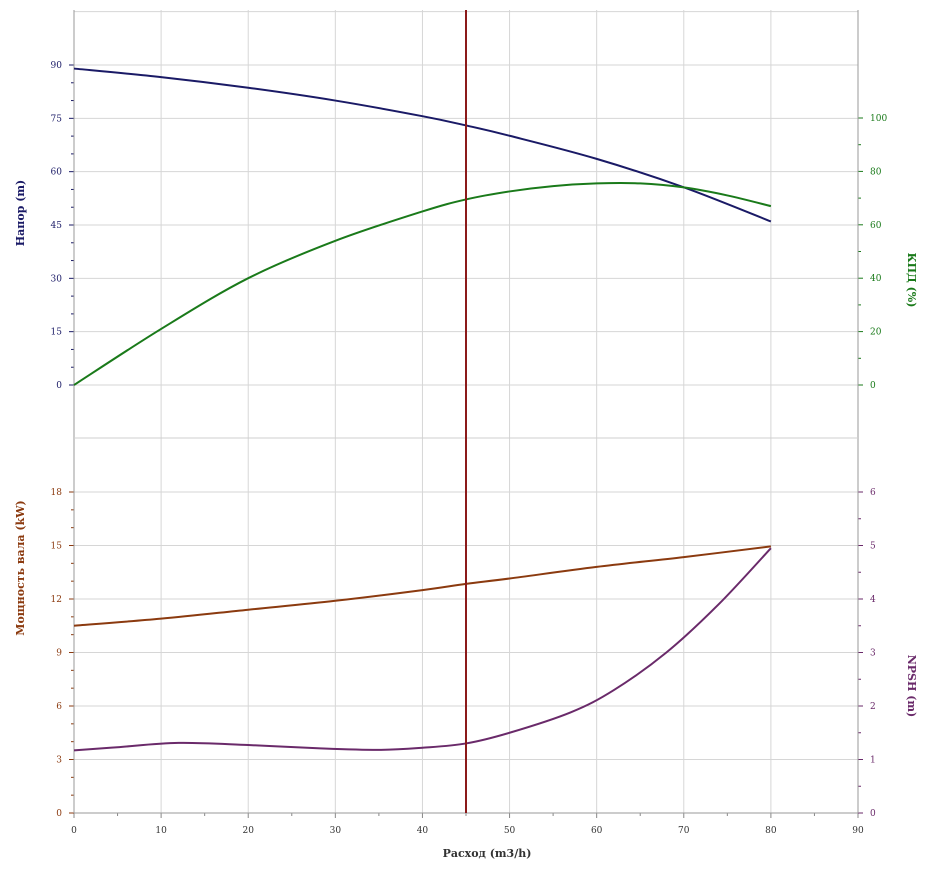 Image resolution: width=932 pixels, height=872 pixels. What do you see at coordinates (59, 707) in the screenshot?
I see `left-tick-label: 6` at bounding box center [59, 707].